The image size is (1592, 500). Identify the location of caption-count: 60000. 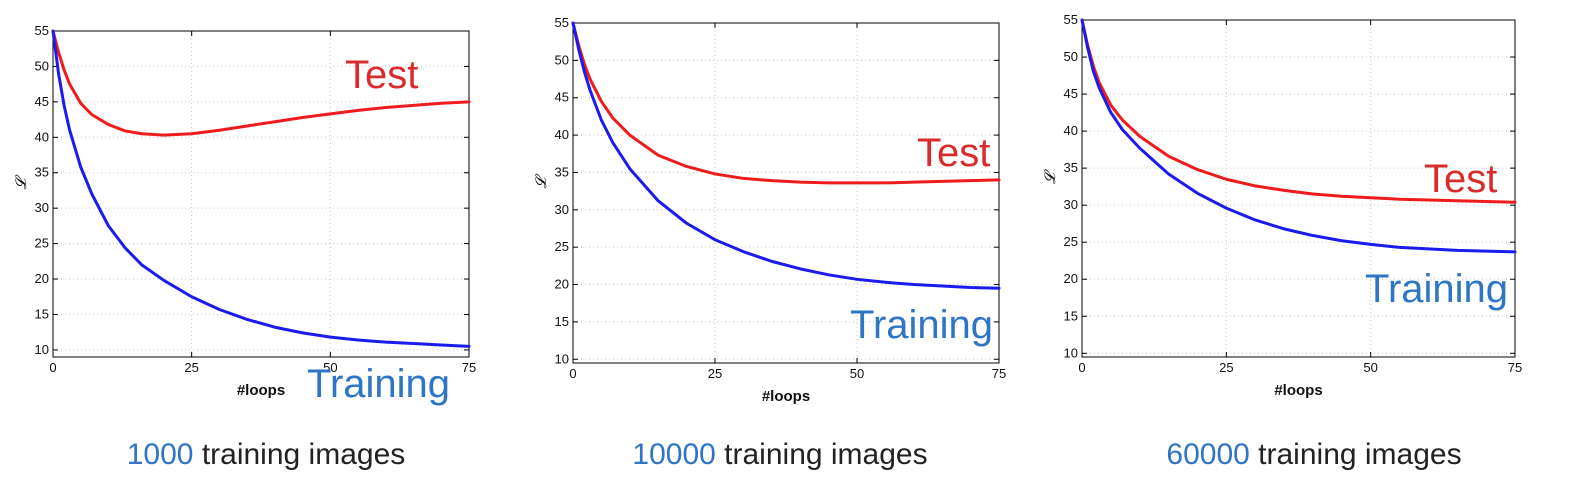
(1208, 454).